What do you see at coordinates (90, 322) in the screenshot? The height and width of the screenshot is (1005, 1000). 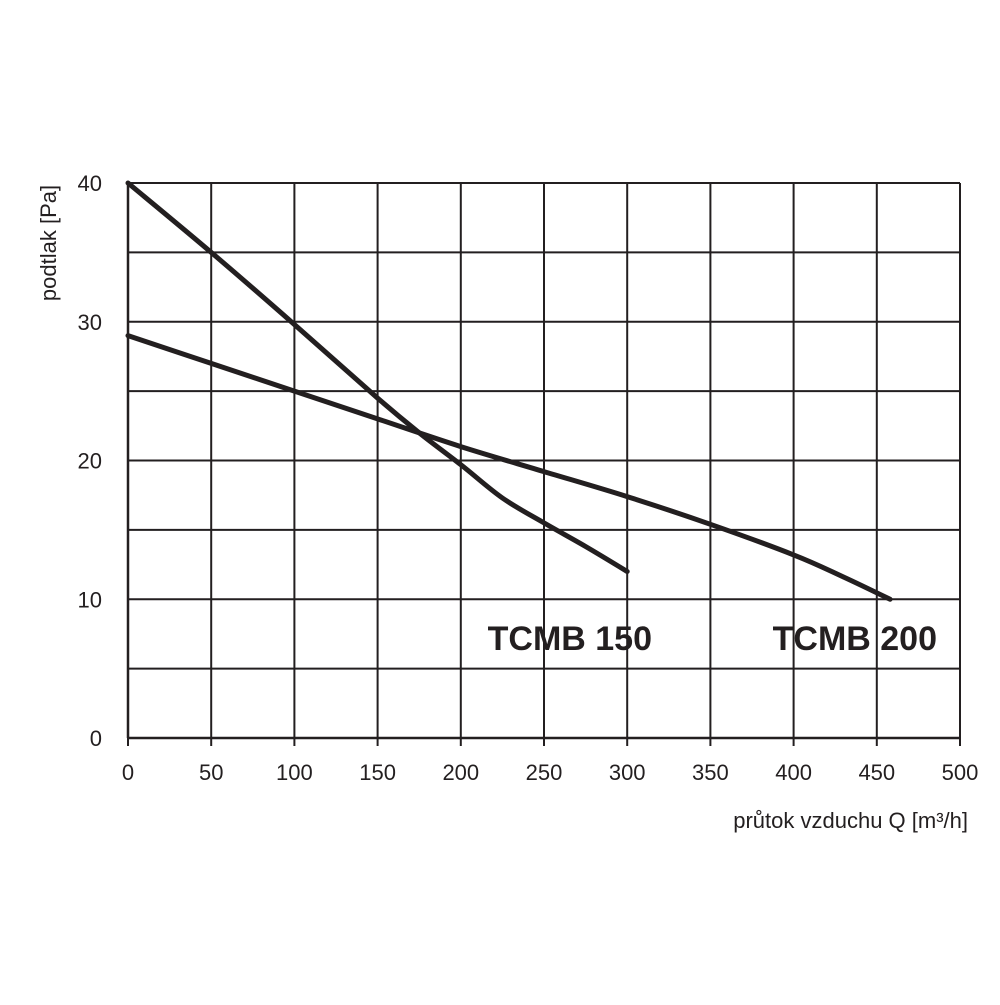 I see `y-tick-label: 30` at bounding box center [90, 322].